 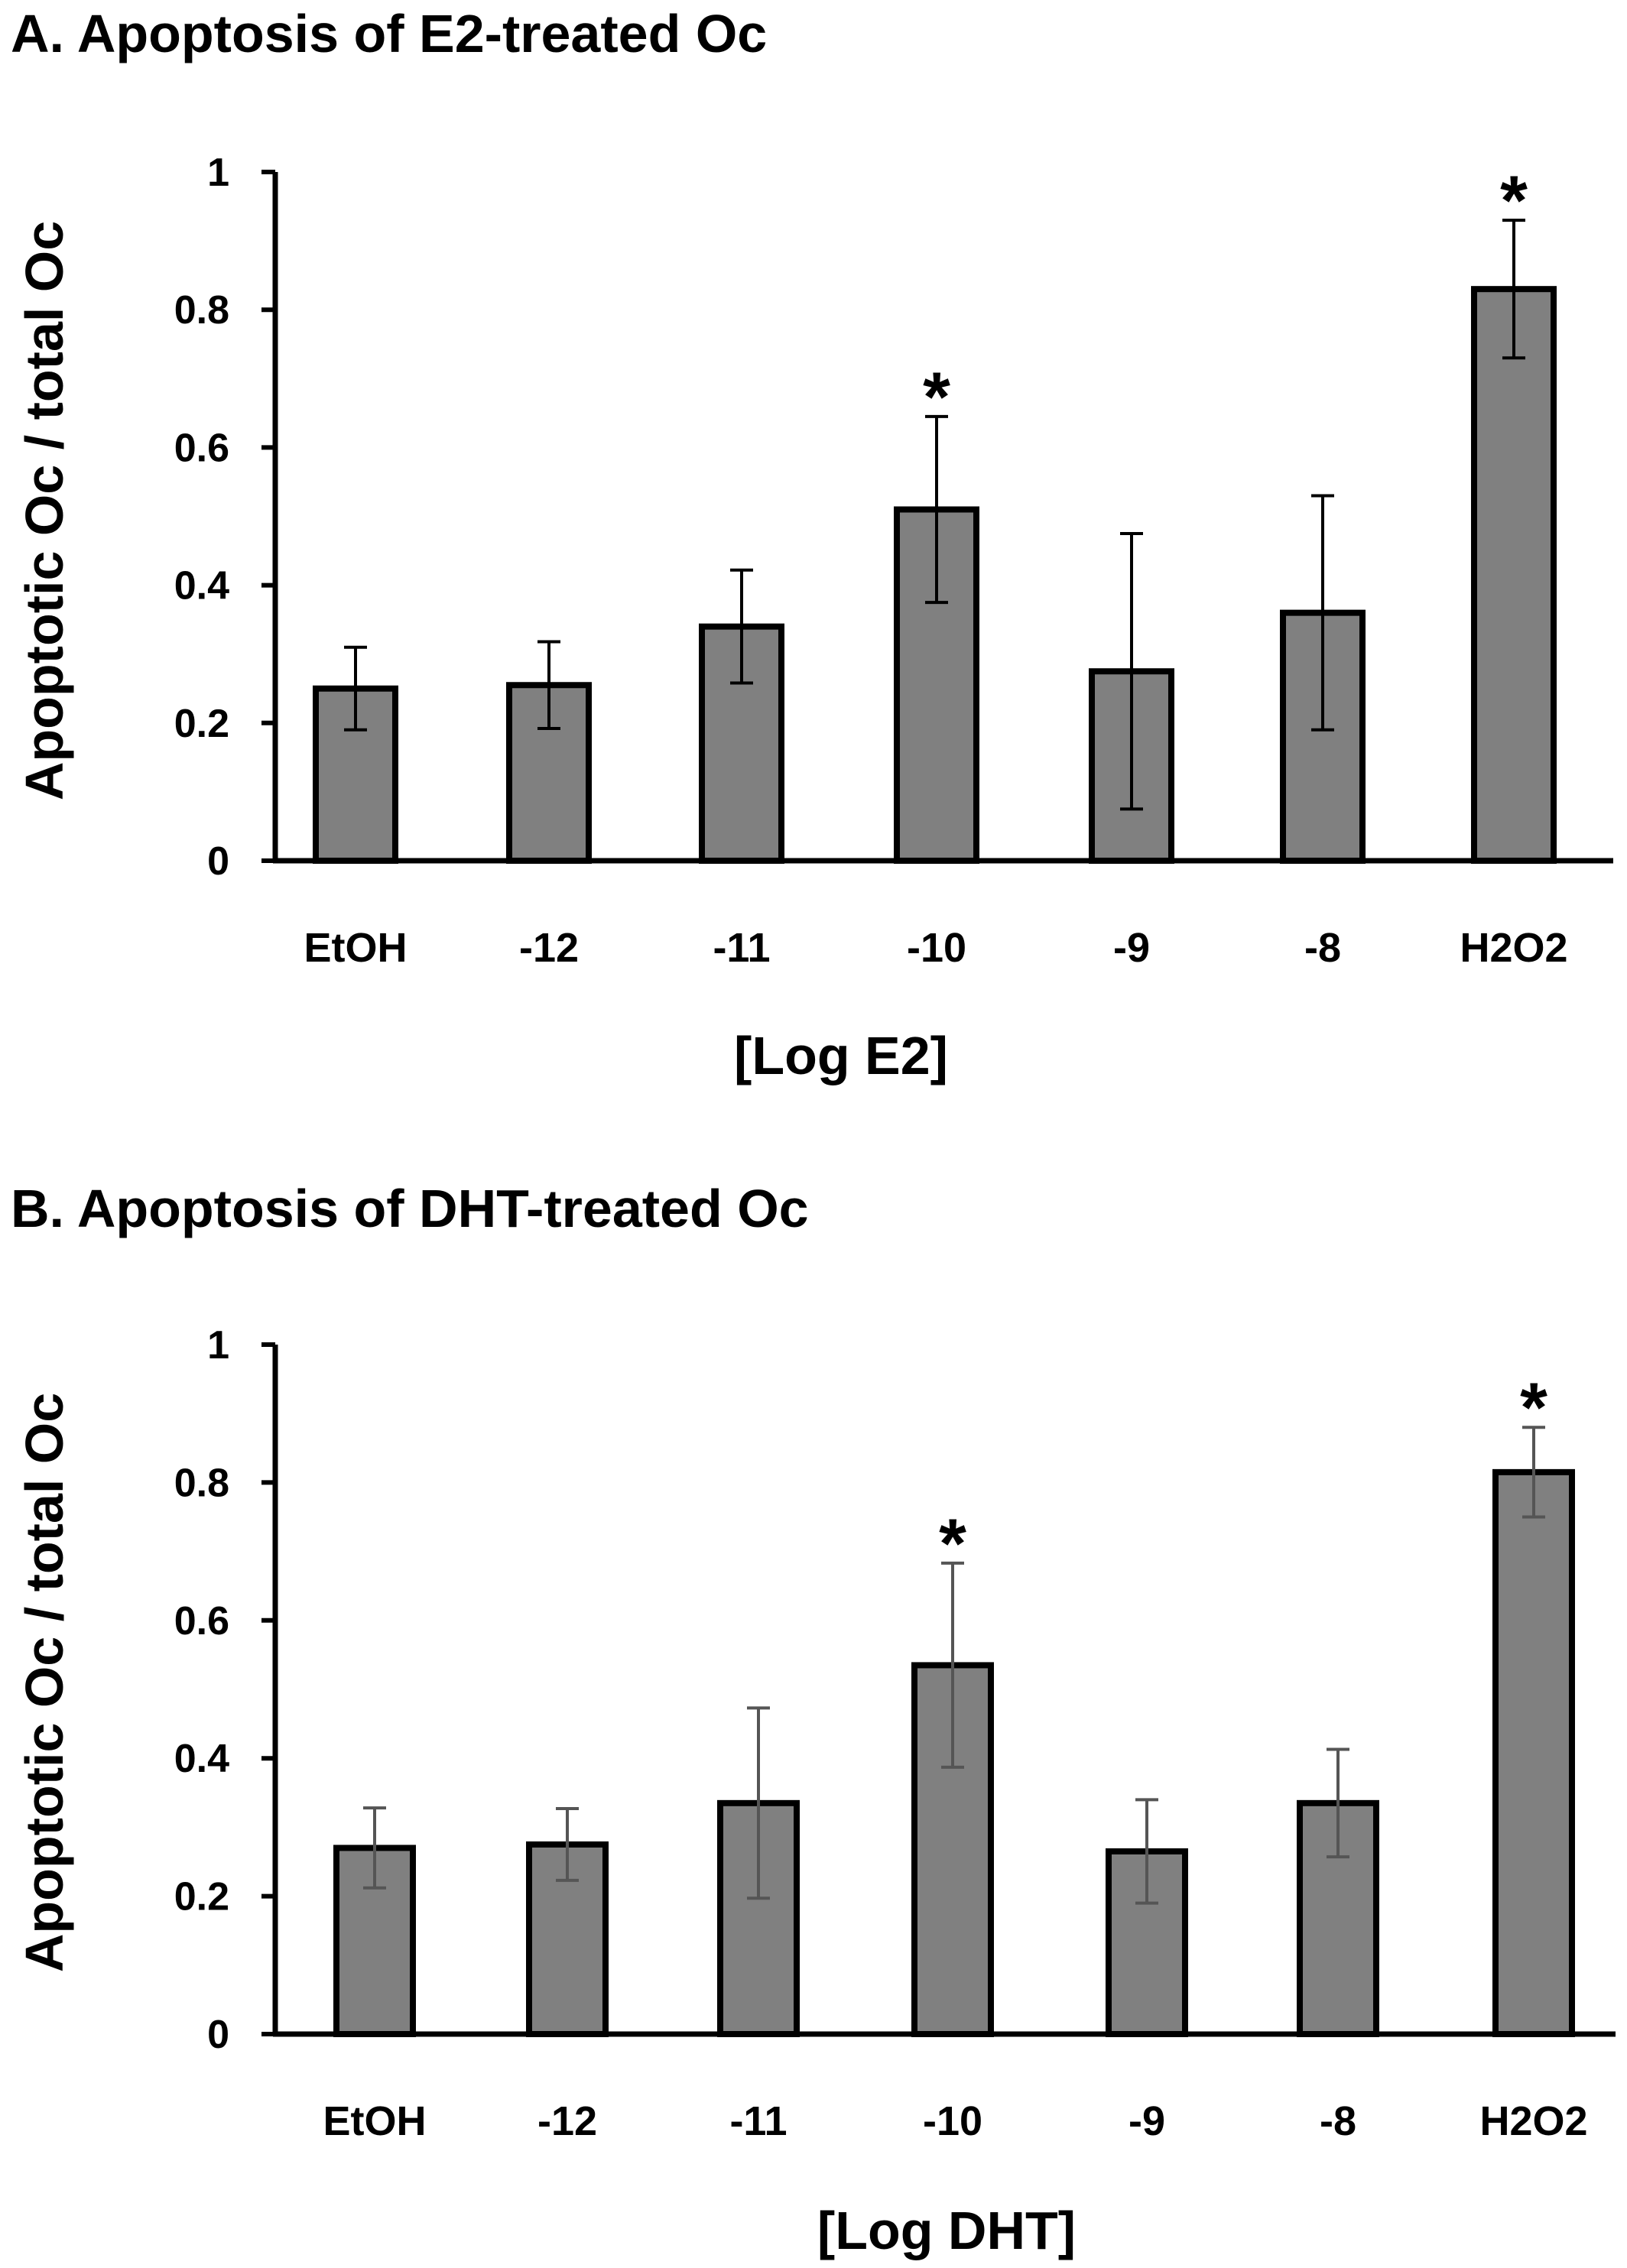 I want to click on panel-b-y-tick-label: 0.8, so click(x=201, y=1483).